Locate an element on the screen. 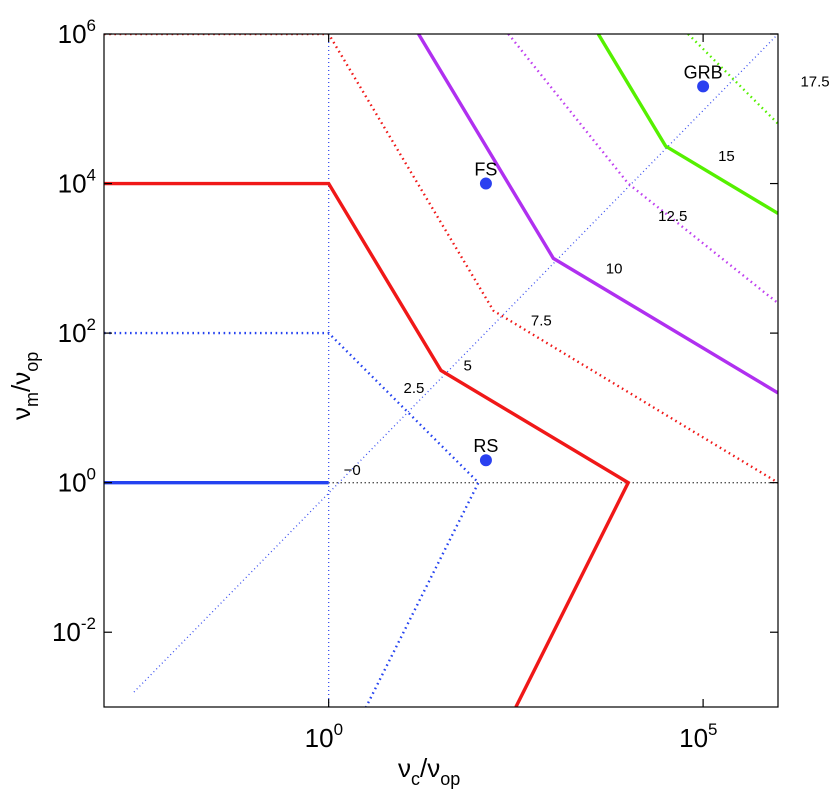  y-tick-label: 10⁶ is located at coordinates (77, 32).